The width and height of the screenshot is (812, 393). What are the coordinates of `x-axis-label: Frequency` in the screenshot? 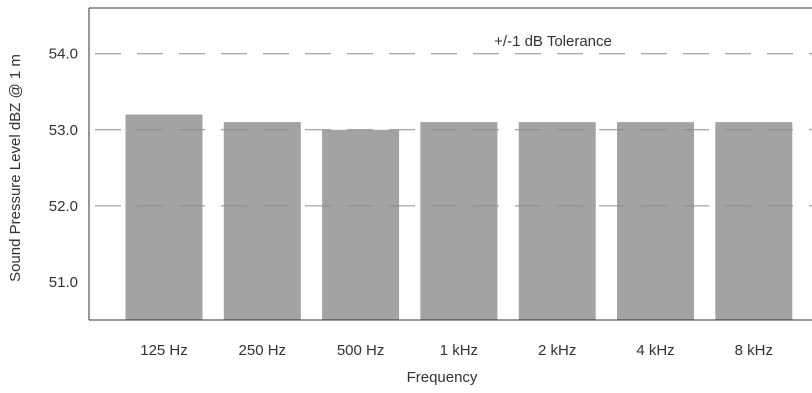 It's located at (442, 377).